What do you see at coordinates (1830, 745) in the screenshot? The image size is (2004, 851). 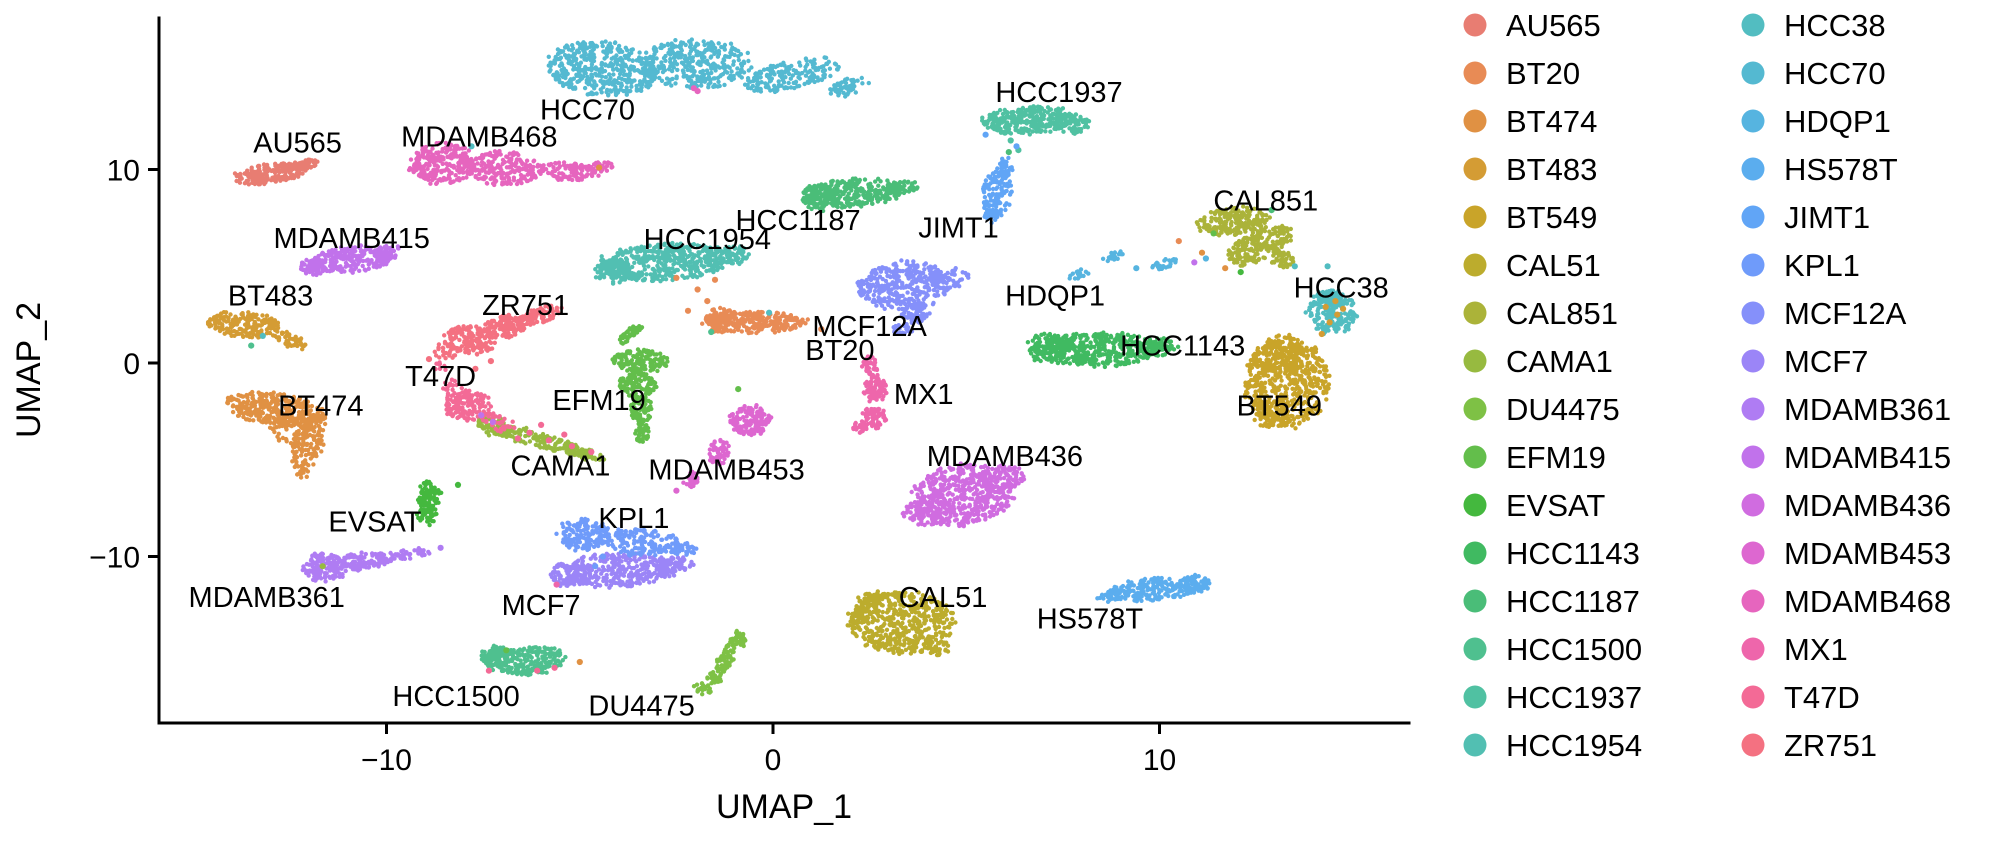 I see `legend-item-label: ZR751` at bounding box center [1830, 745].